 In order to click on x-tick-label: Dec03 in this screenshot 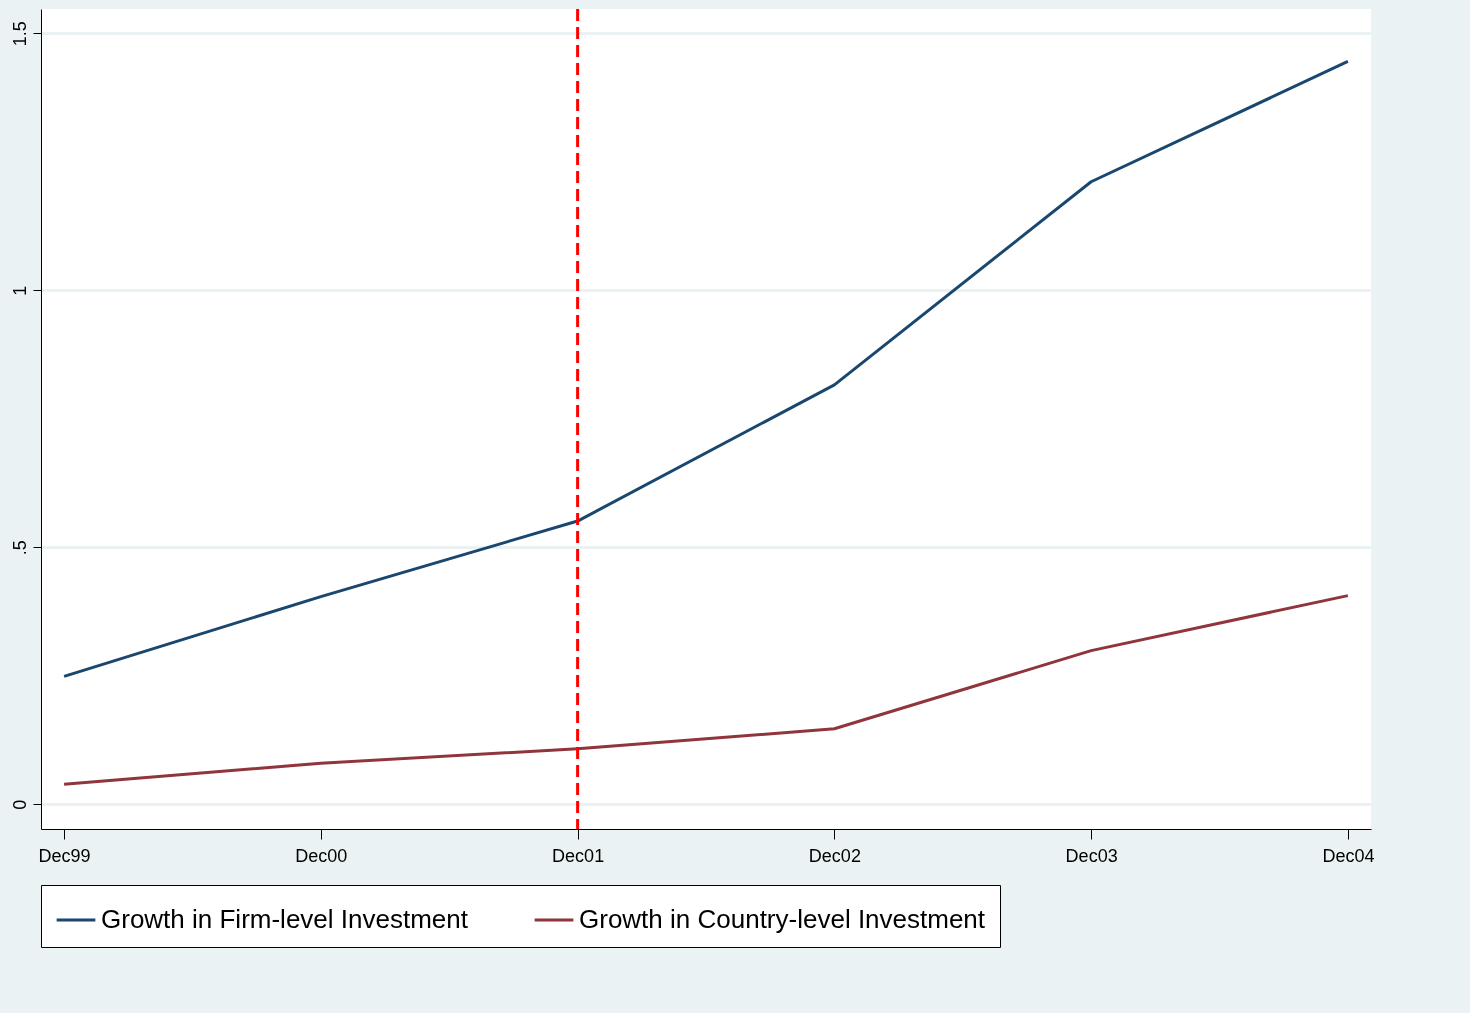, I will do `click(1091, 855)`.